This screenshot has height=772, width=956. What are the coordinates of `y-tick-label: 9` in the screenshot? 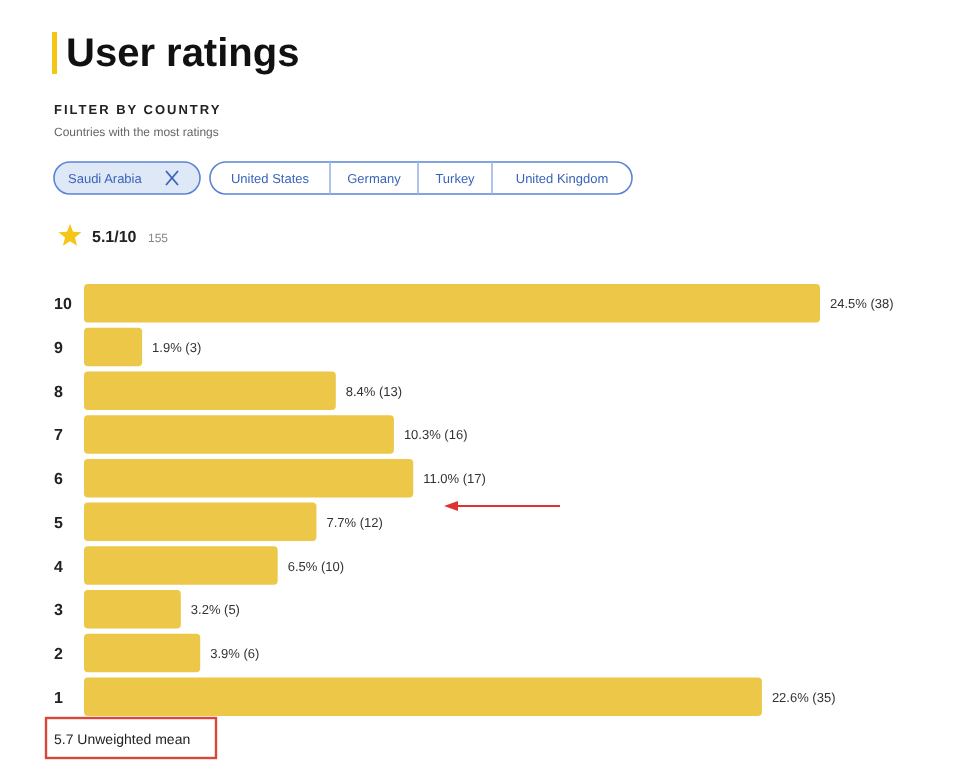 It's located at (59, 347).